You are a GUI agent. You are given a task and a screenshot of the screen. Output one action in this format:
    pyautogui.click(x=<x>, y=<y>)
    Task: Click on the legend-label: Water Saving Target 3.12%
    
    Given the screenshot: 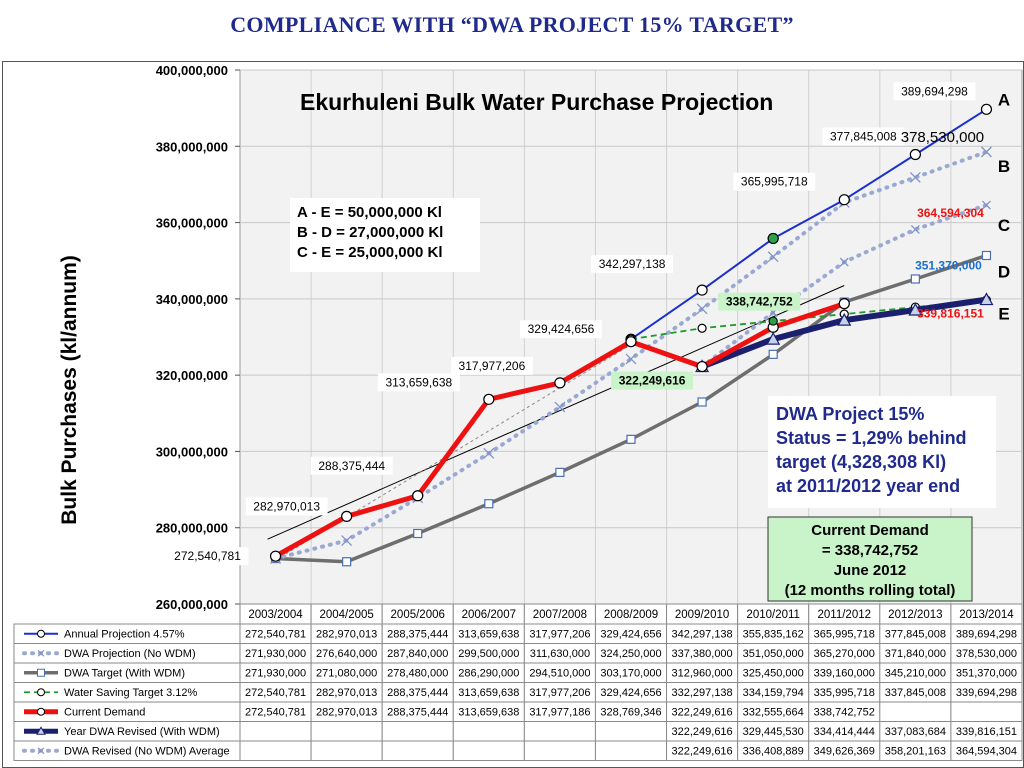 What is the action you would take?
    pyautogui.click(x=131, y=693)
    